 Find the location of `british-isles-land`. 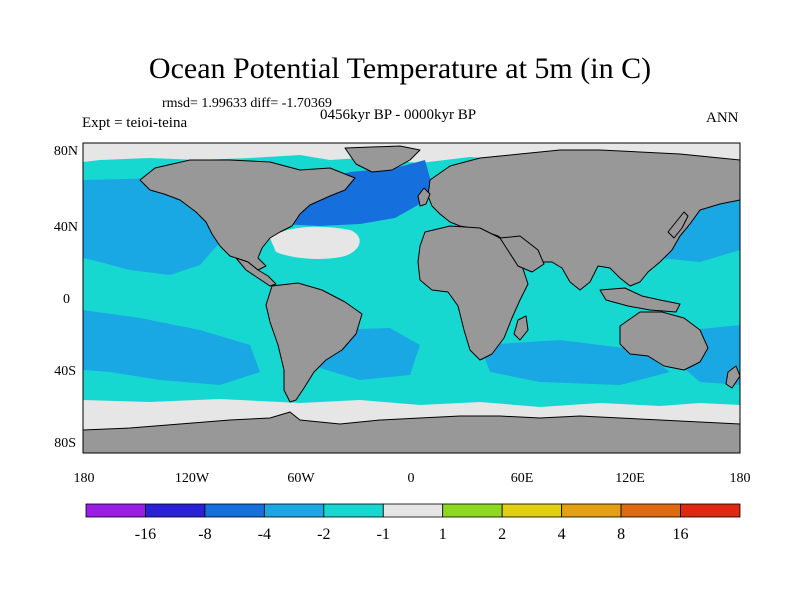

british-isles-land is located at coordinates (424, 197).